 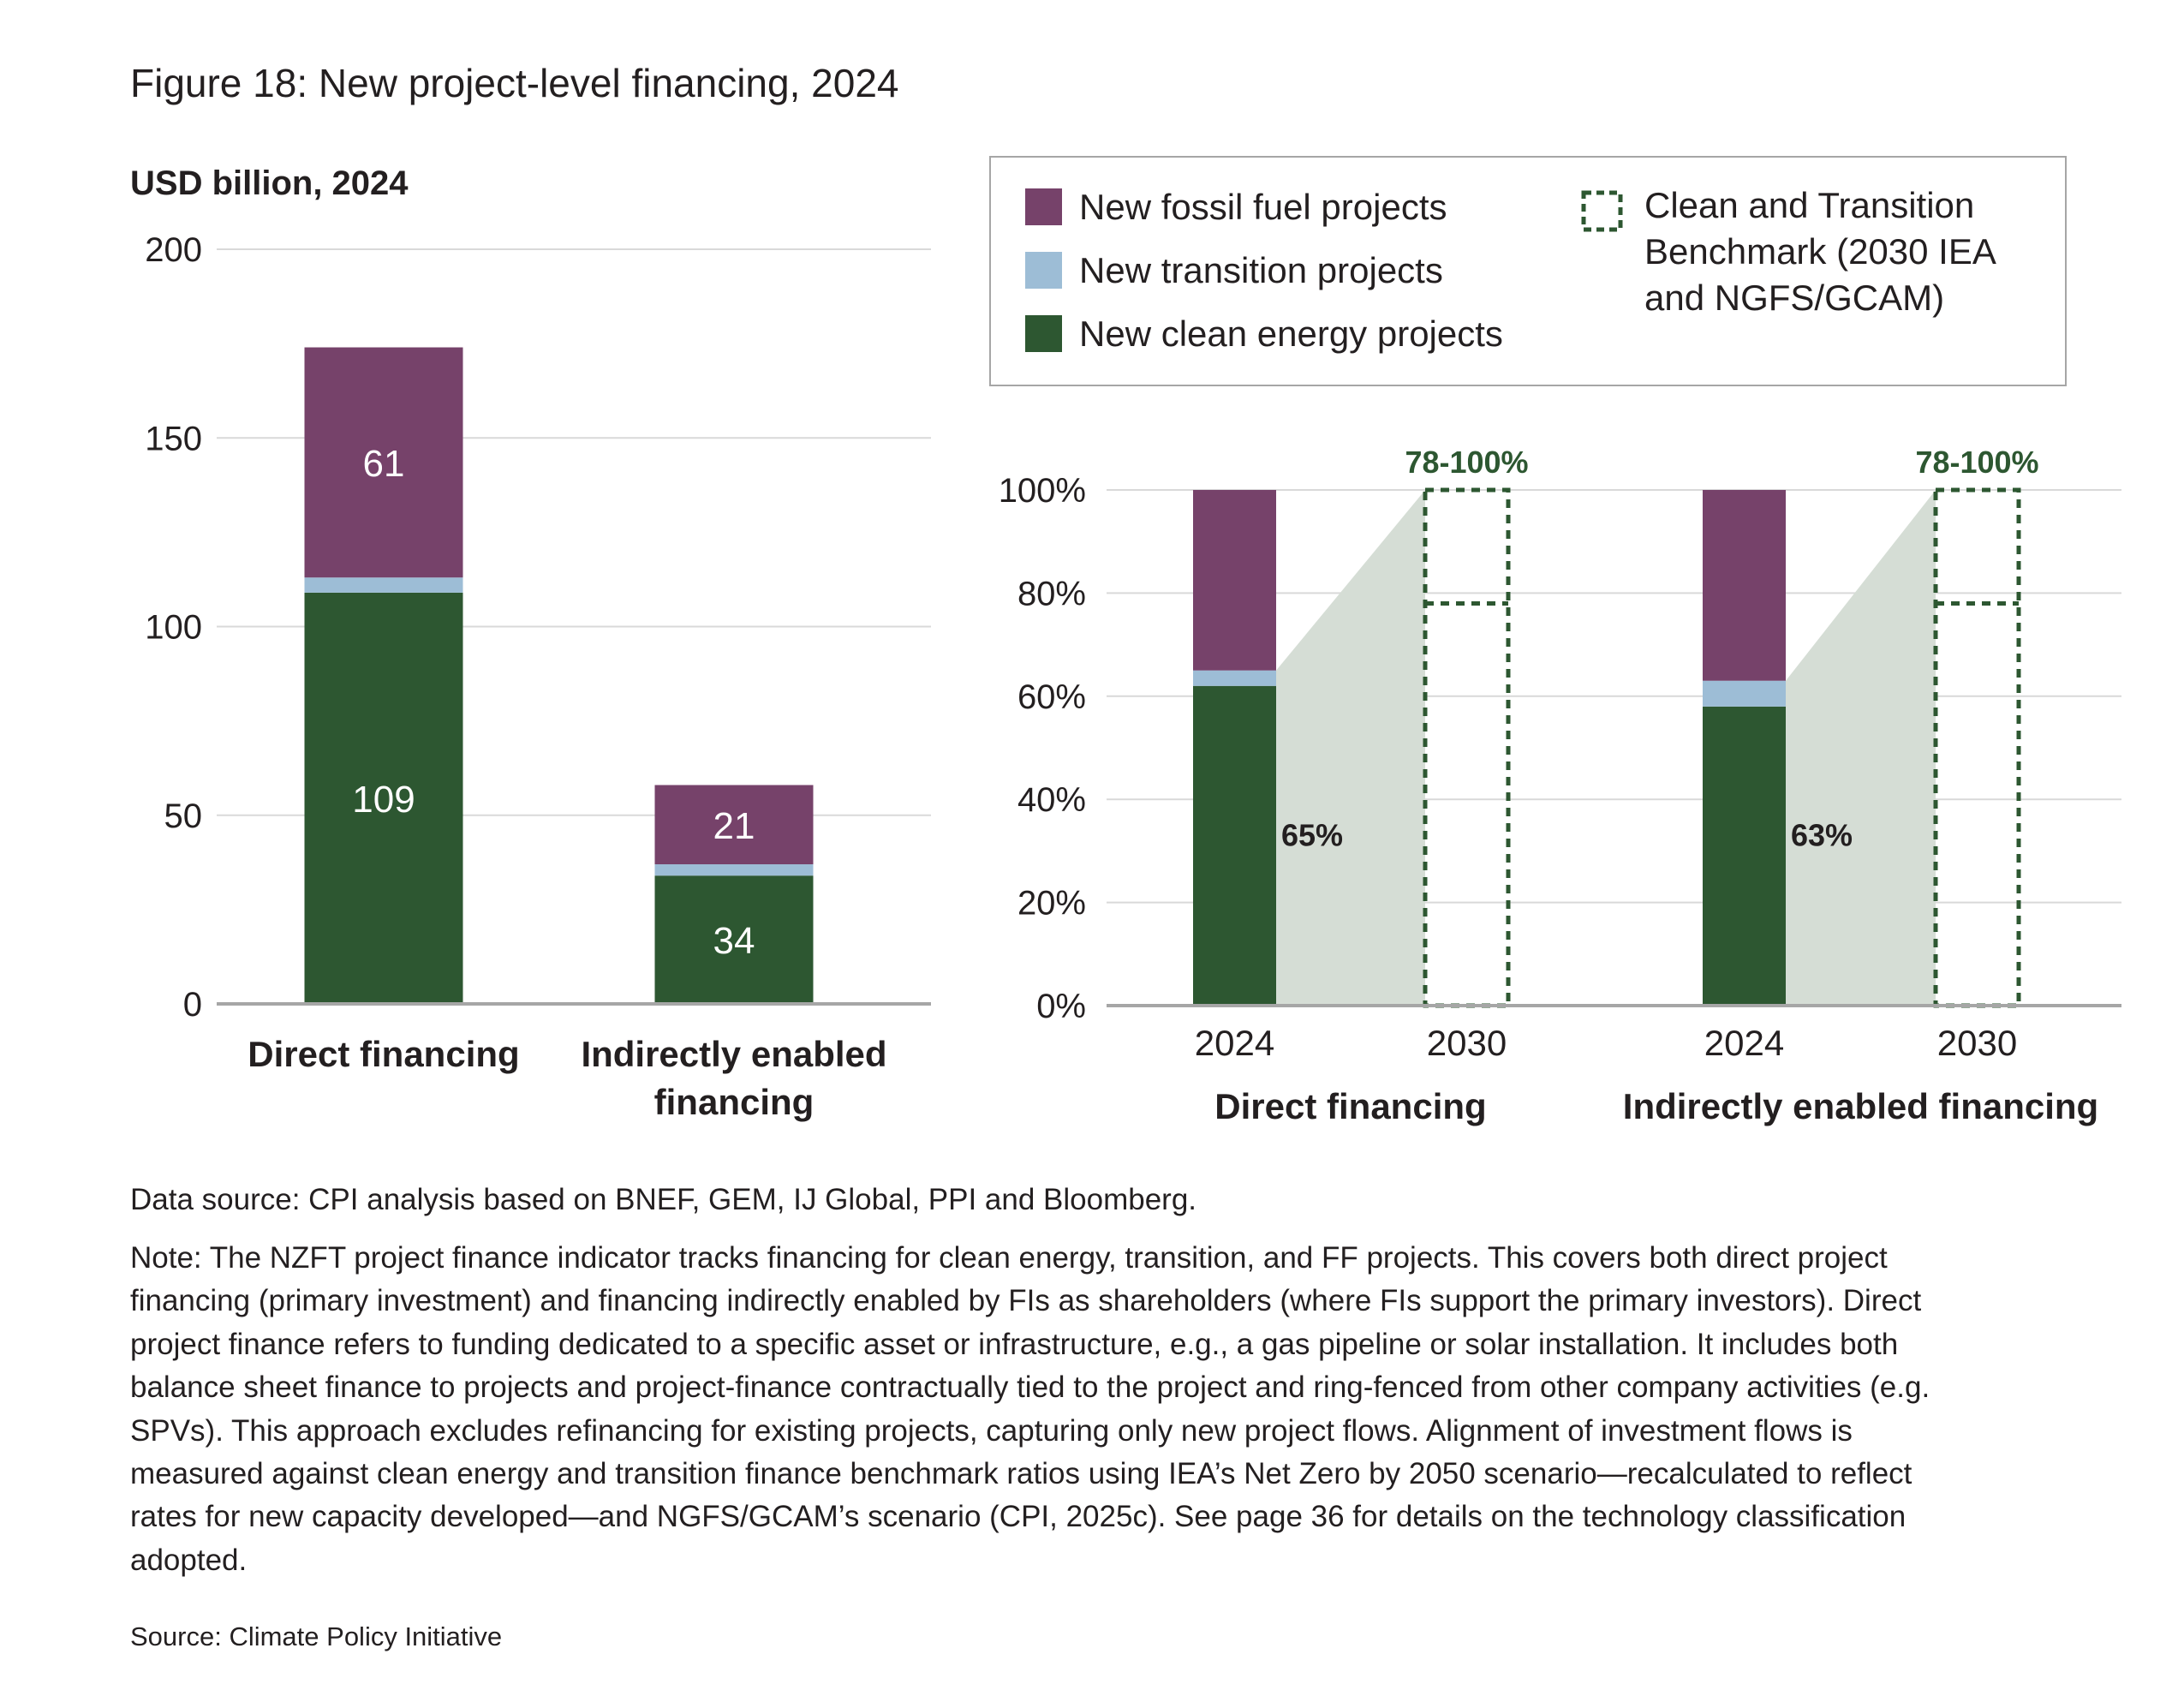 I want to click on y-tick-label: 60%, so click(x=1051, y=697).